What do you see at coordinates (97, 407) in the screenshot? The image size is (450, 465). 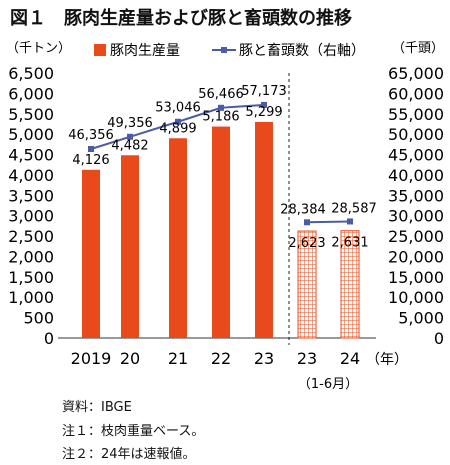 I see `note-source: 資料：IBGE` at bounding box center [97, 407].